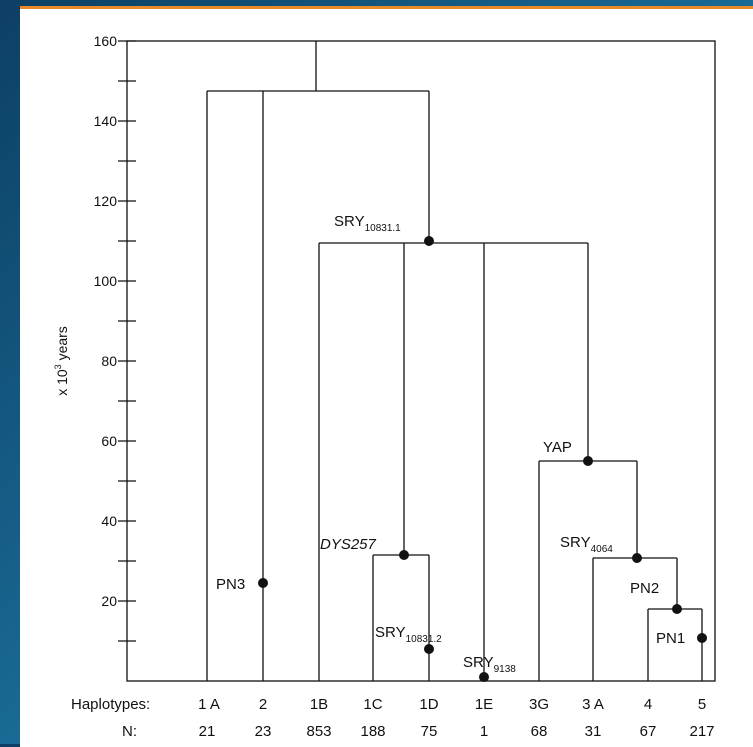  What do you see at coordinates (263, 731) in the screenshot?
I see `n-value: 23` at bounding box center [263, 731].